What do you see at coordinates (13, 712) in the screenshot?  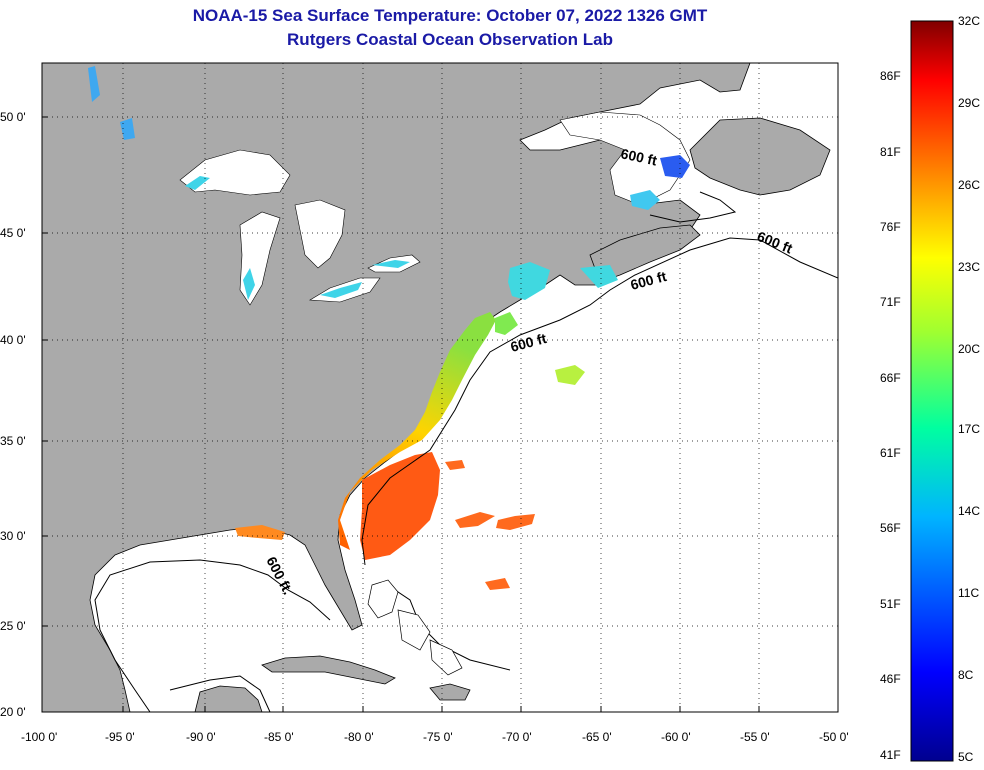 I see `lat-label: 20 0'` at bounding box center [13, 712].